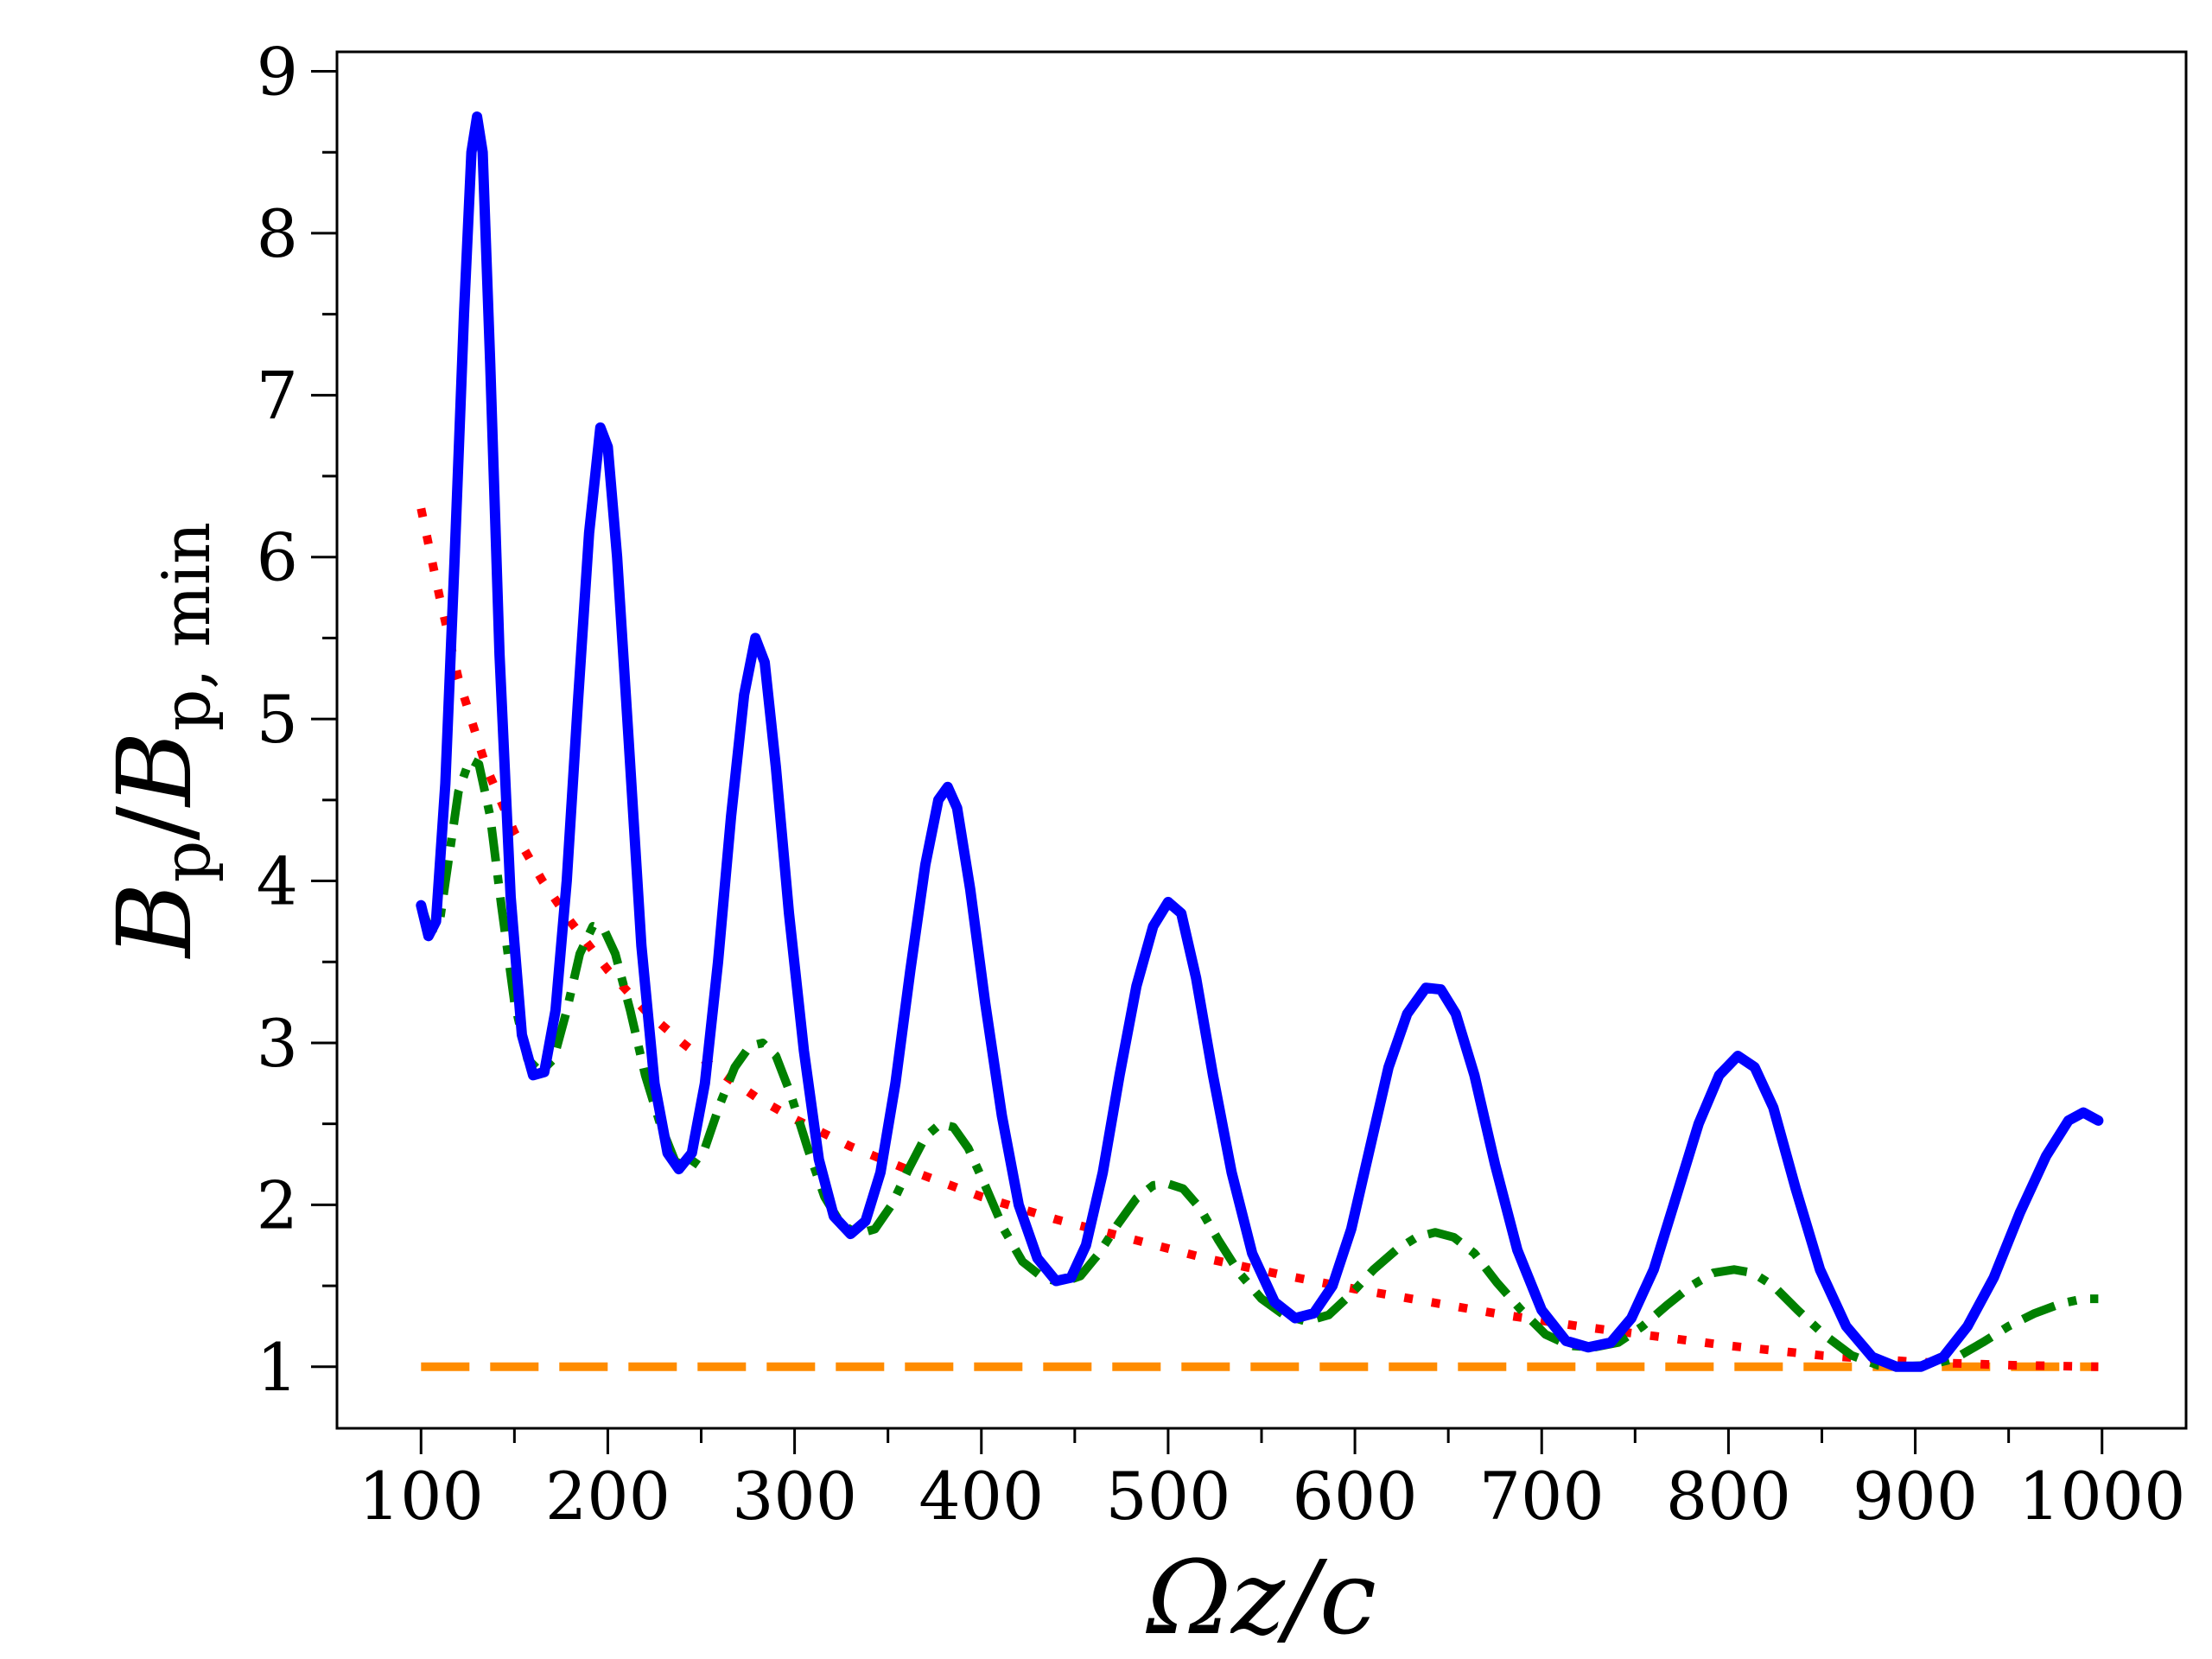 This screenshot has height=1659, width=2212. I want to click on x-tick-label: 800, so click(1728, 1496).